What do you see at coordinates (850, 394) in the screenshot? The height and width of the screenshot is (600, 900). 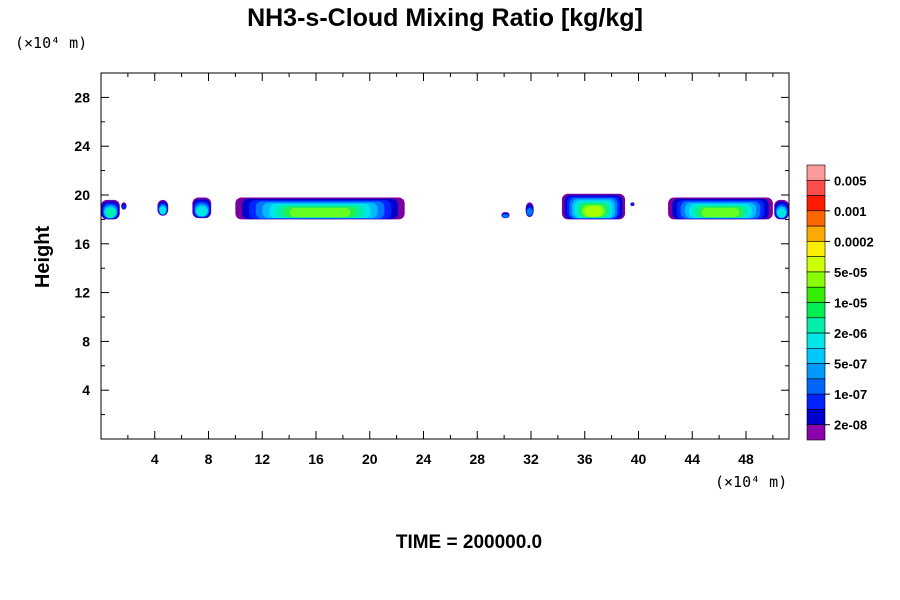 I see `colorbar-label: 1e-07` at bounding box center [850, 394].